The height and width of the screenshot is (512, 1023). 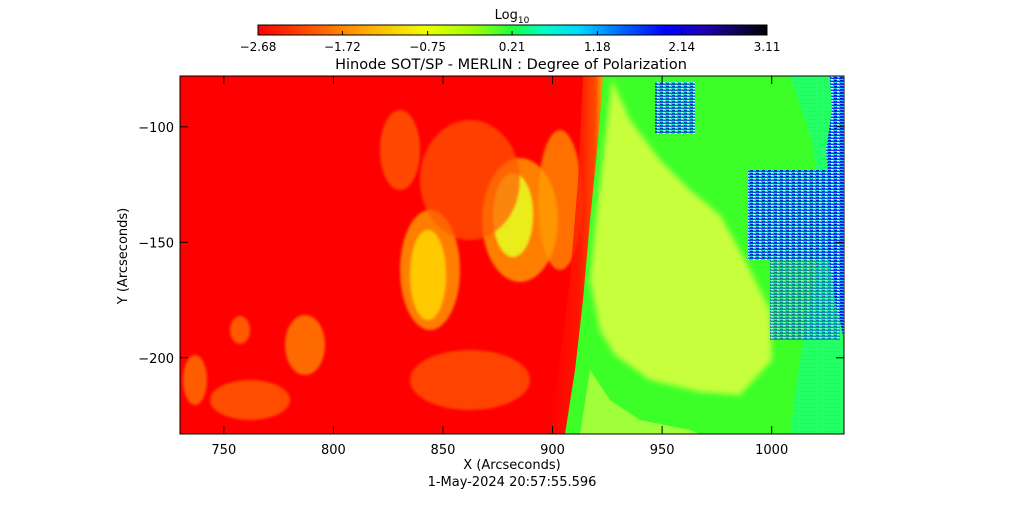 What do you see at coordinates (675, 108) in the screenshot?
I see `noise-top-blue` at bounding box center [675, 108].